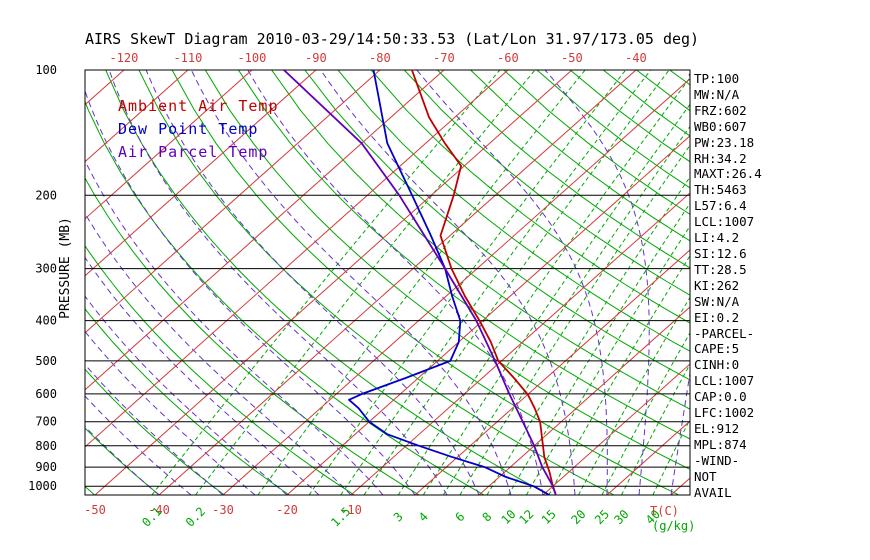 Image resolution: width=870 pixels, height=560 pixels. What do you see at coordinates (486, 516) in the screenshot?
I see `mixing-ratio-tick-label: 8` at bounding box center [486, 516].